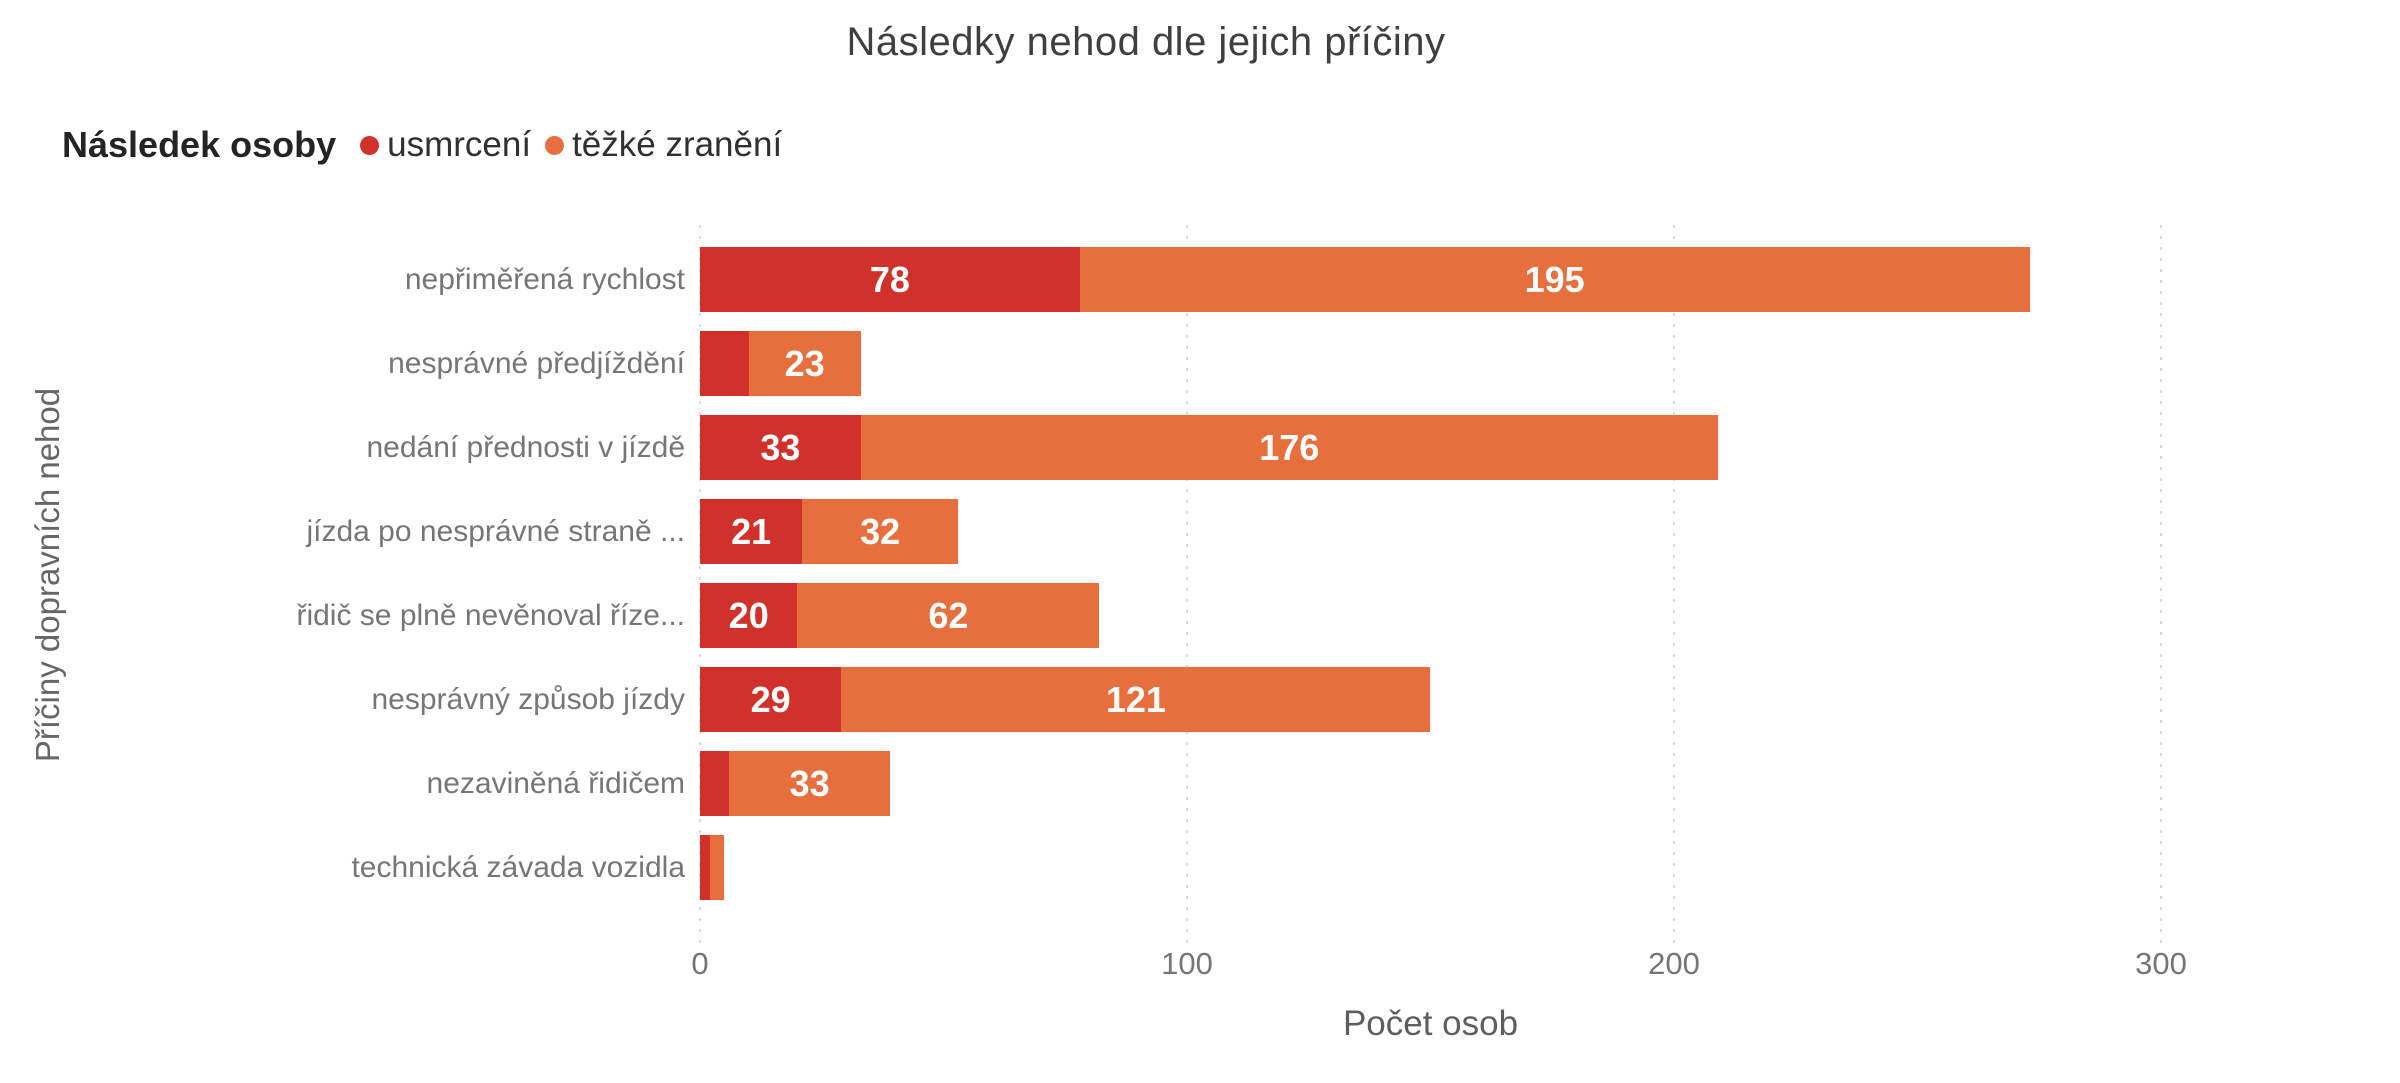 The width and height of the screenshot is (2400, 1083). Describe the element at coordinates (555, 145) in the screenshot. I see `legend-dot-orange-icon` at that location.